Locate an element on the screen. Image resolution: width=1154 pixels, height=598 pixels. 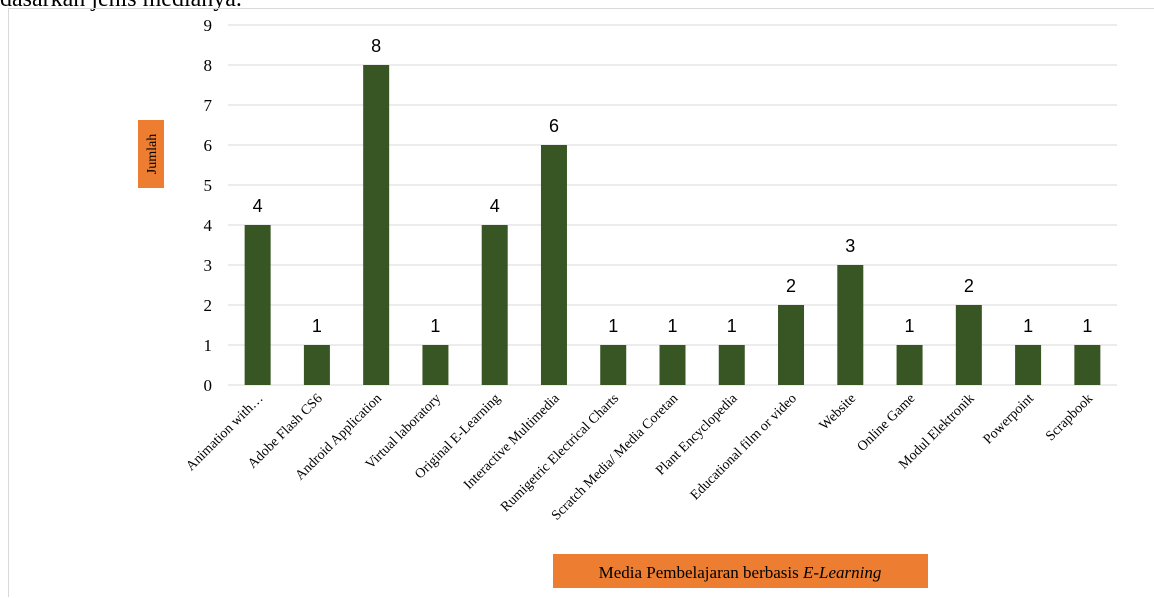
y-axis-title-box is located at coordinates (151, 154).